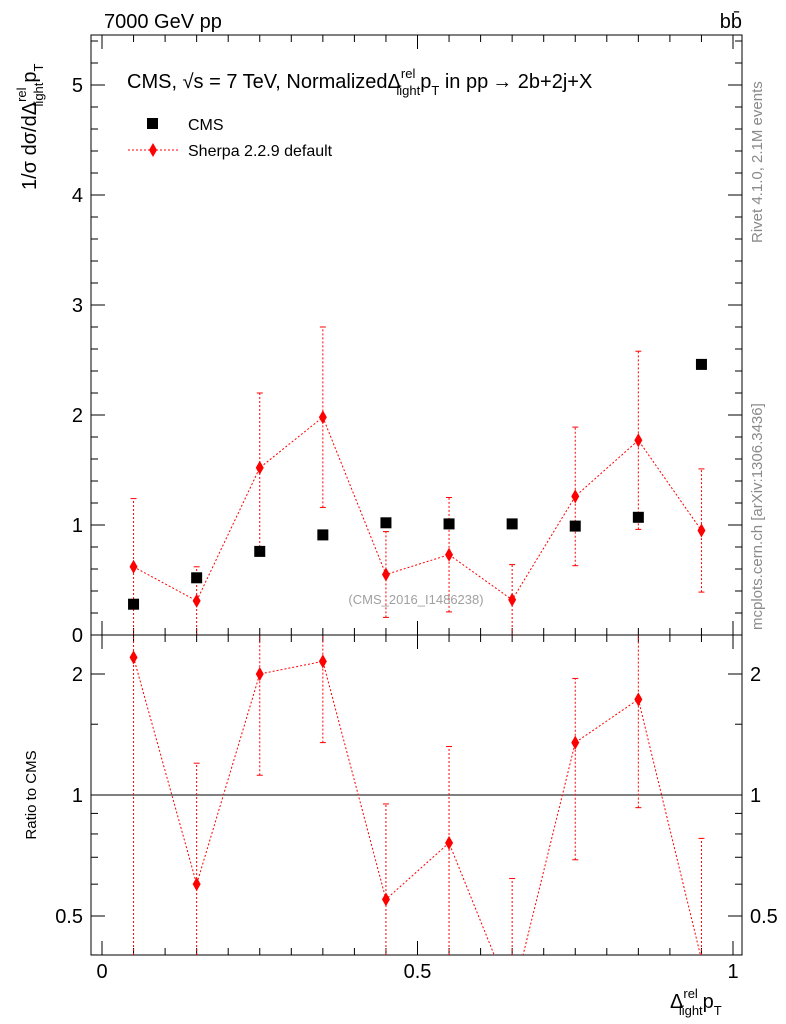 This screenshot has height=1024, width=786. Describe the element at coordinates (731, 21) in the screenshot. I see `process-label: bb̄` at that location.